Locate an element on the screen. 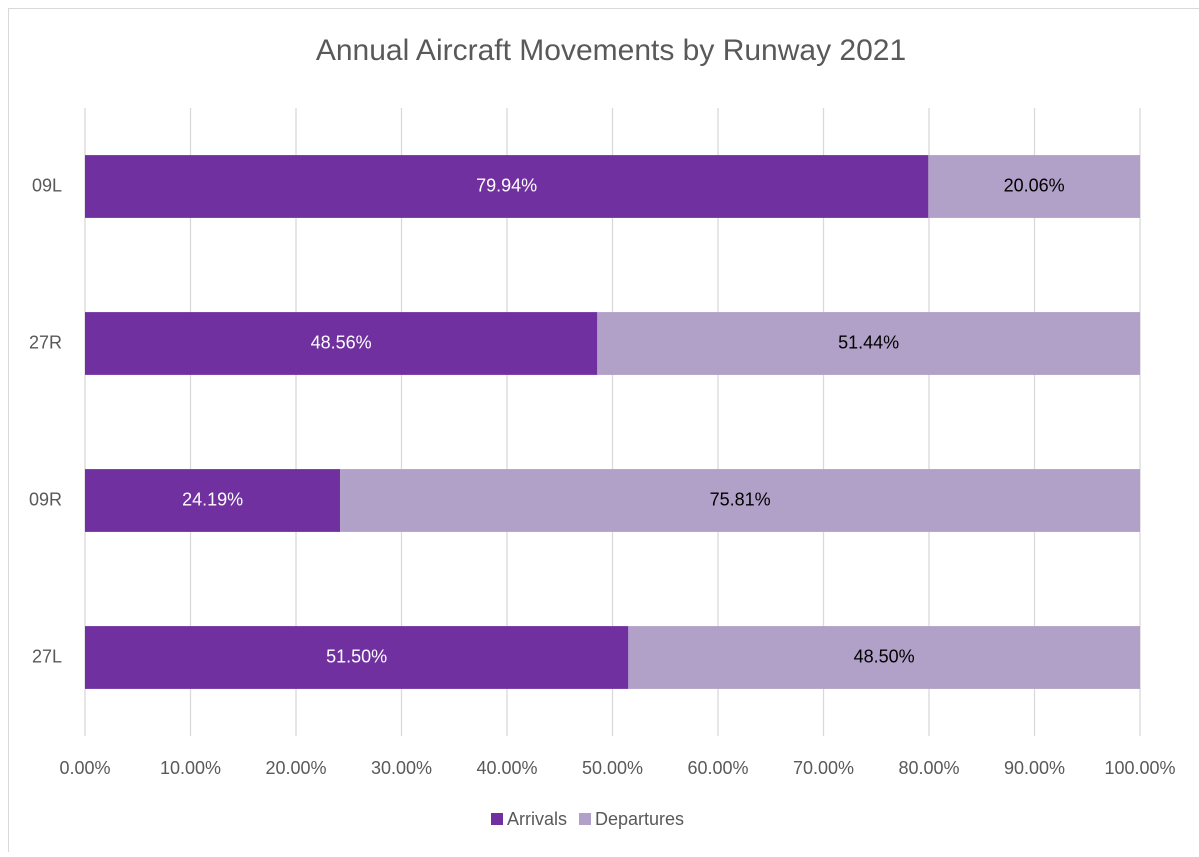 Image resolution: width=1199 pixels, height=857 pixels. y-tick-label: 27L is located at coordinates (47, 656).